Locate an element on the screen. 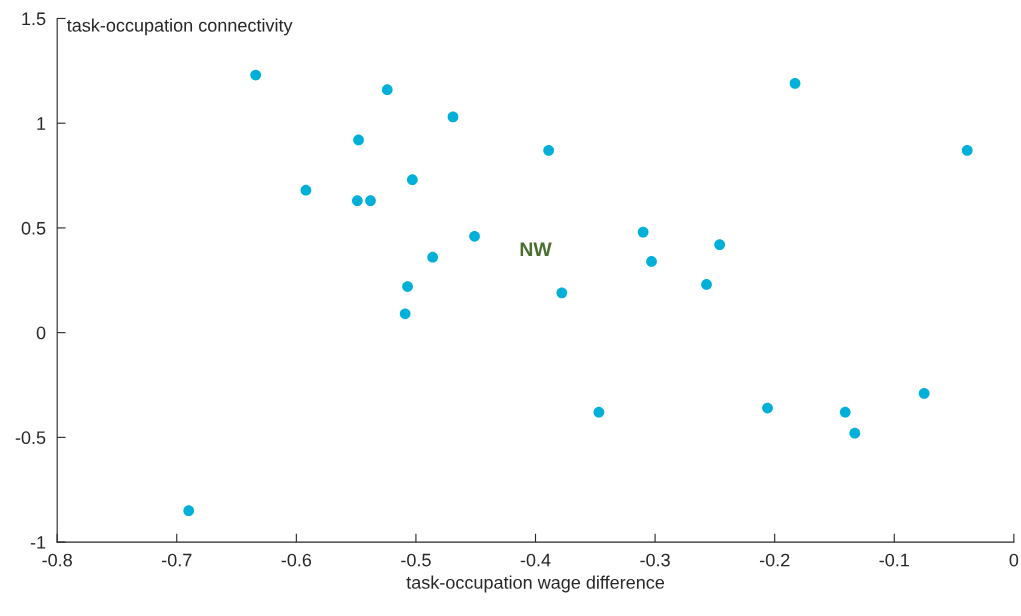 The height and width of the screenshot is (616, 1021). y-tick-label: 0 is located at coordinates (41, 333).